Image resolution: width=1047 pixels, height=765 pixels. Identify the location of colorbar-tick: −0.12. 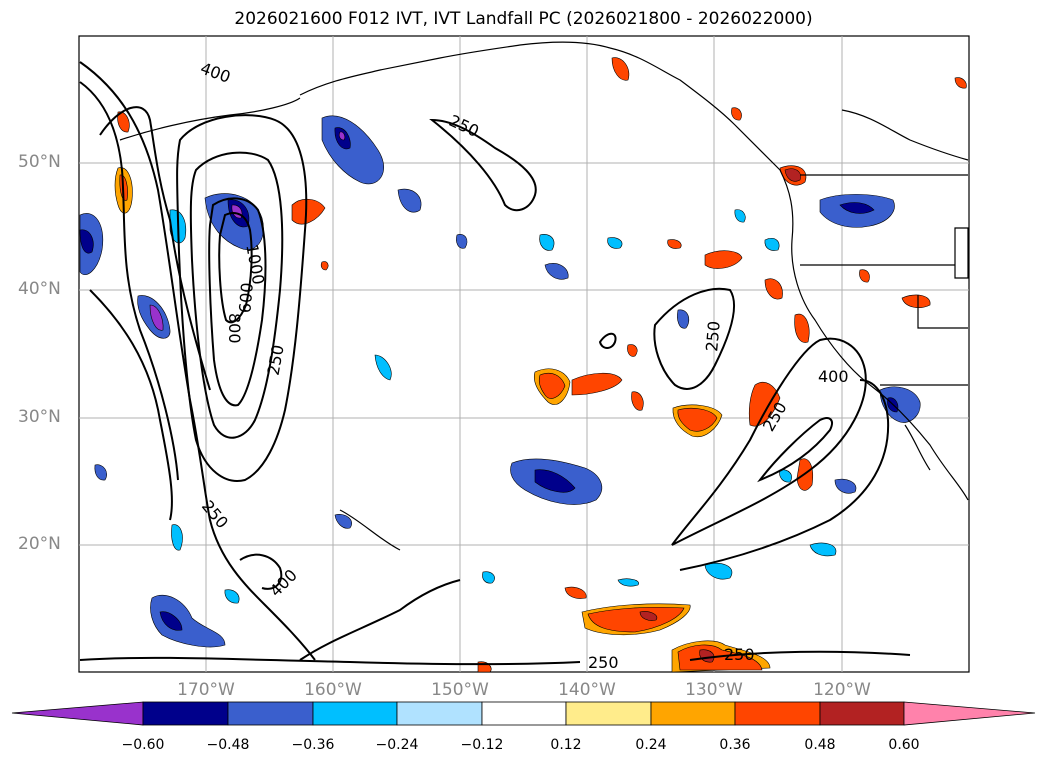
(482, 745).